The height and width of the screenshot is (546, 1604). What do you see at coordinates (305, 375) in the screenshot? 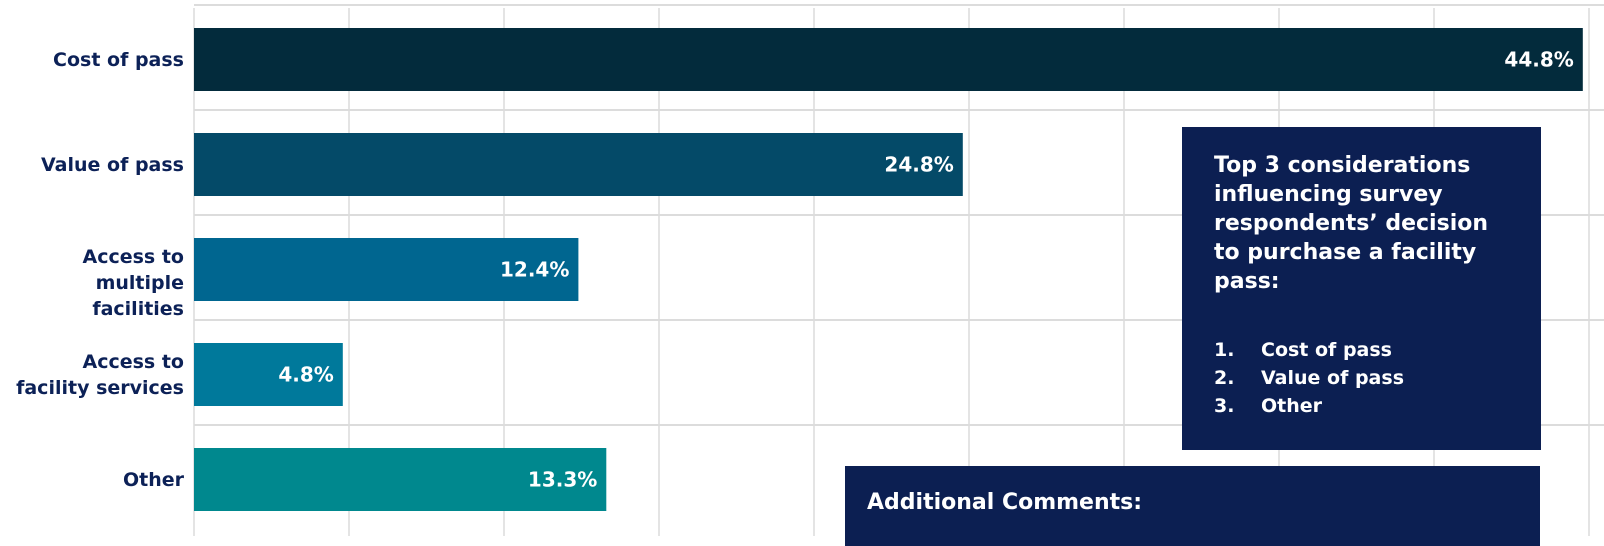
I see `value-label: 4.8%` at bounding box center [305, 375].